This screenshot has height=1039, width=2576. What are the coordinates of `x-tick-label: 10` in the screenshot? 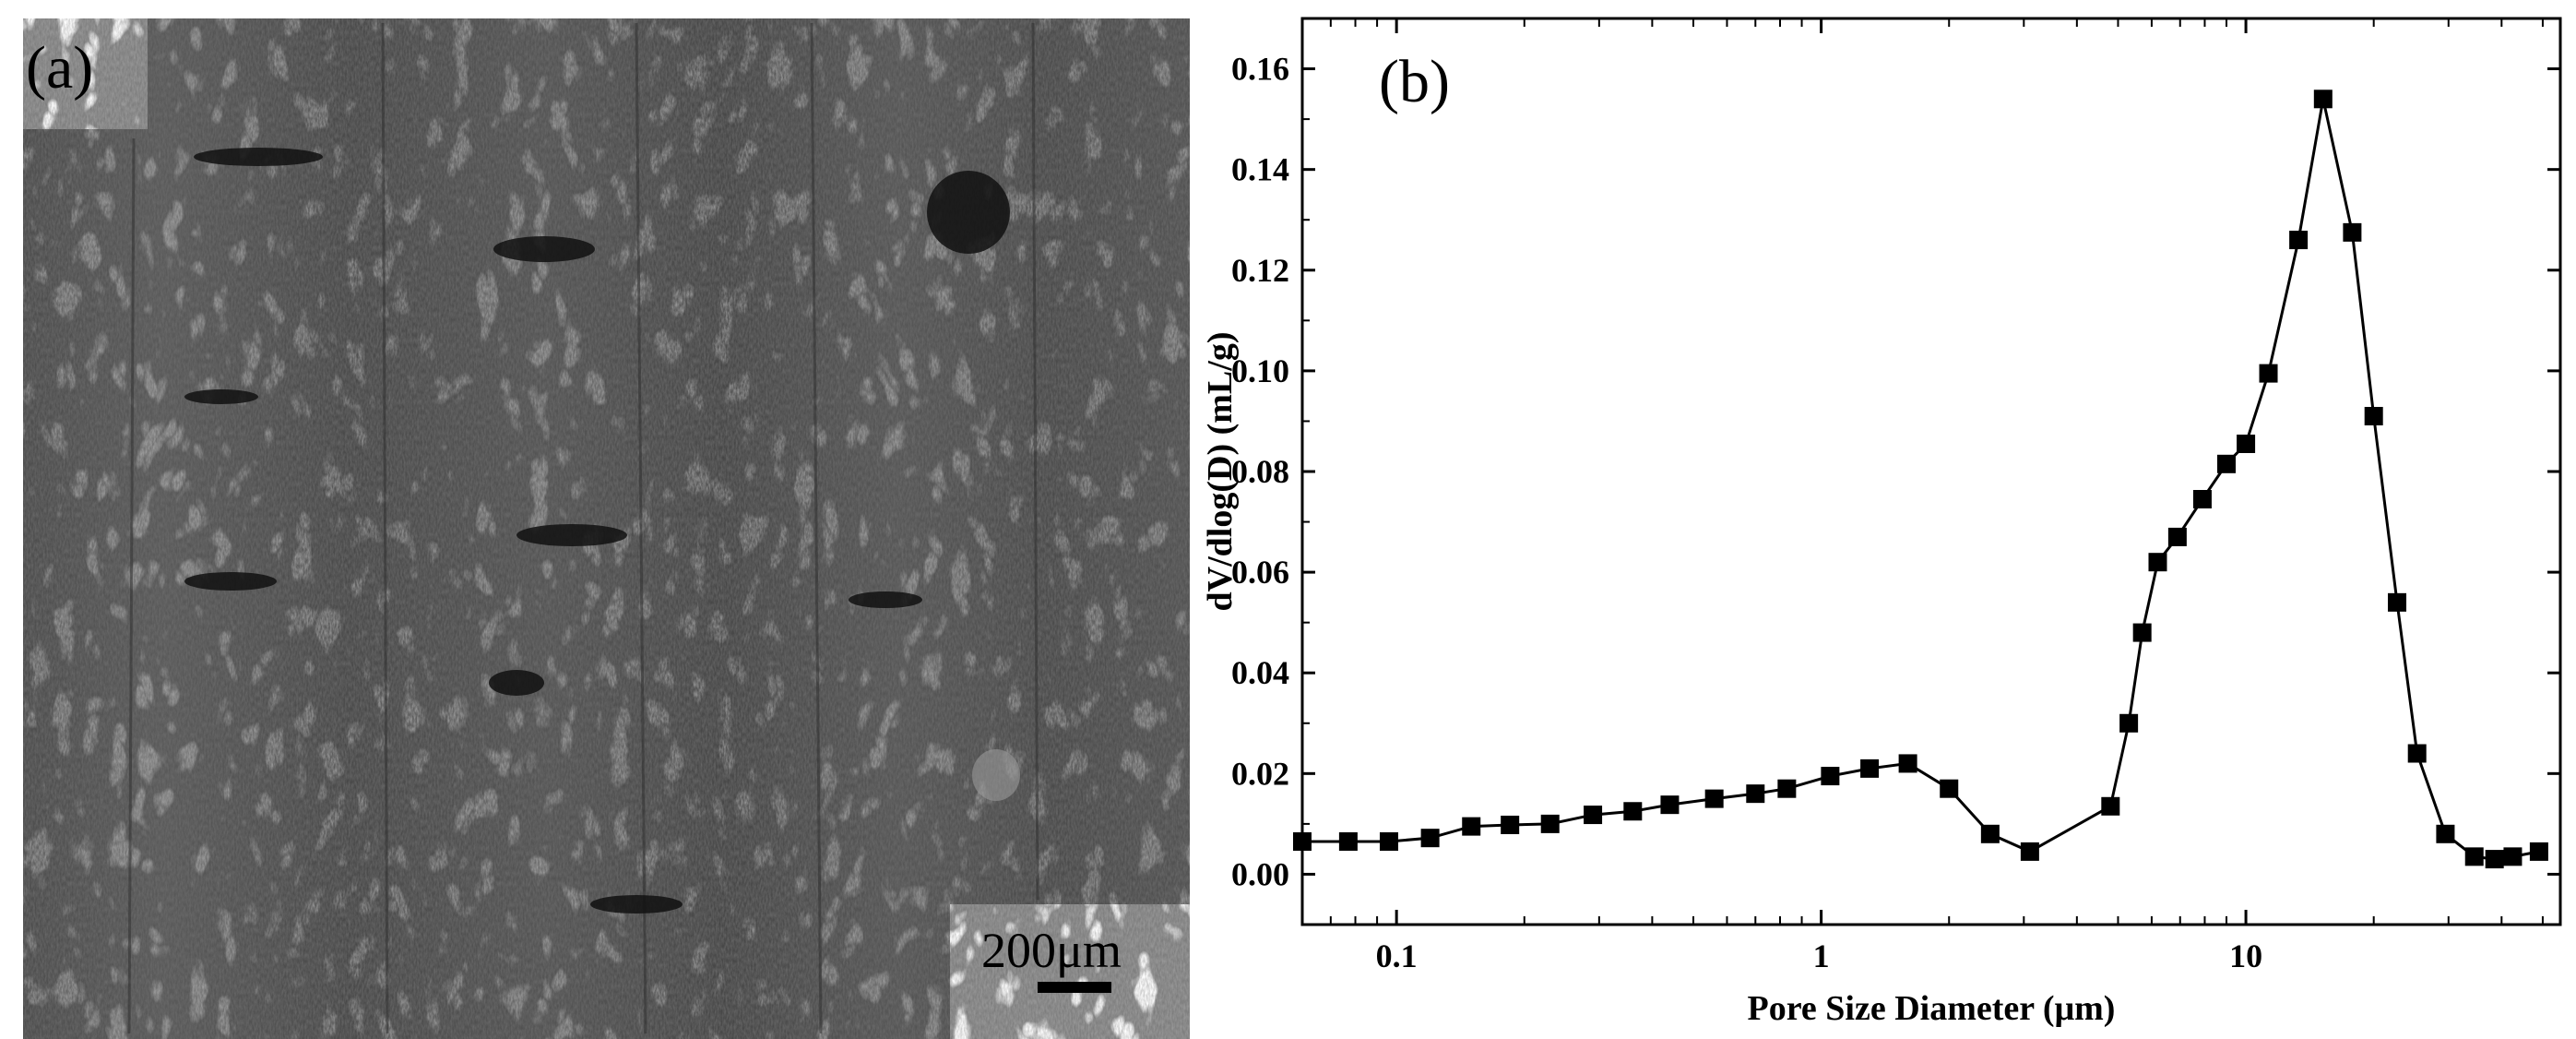 It's located at (2245, 956).